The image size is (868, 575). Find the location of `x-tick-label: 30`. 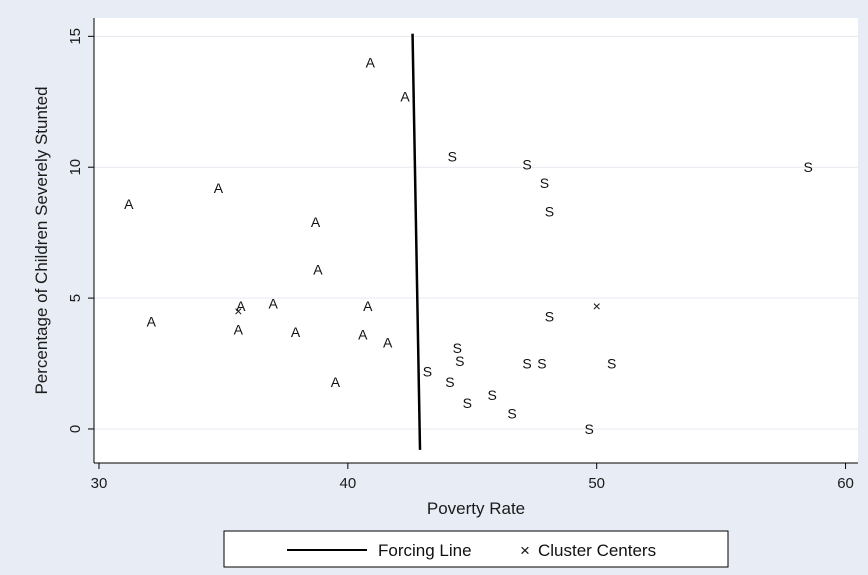

x-tick-label: 30 is located at coordinates (99, 483).